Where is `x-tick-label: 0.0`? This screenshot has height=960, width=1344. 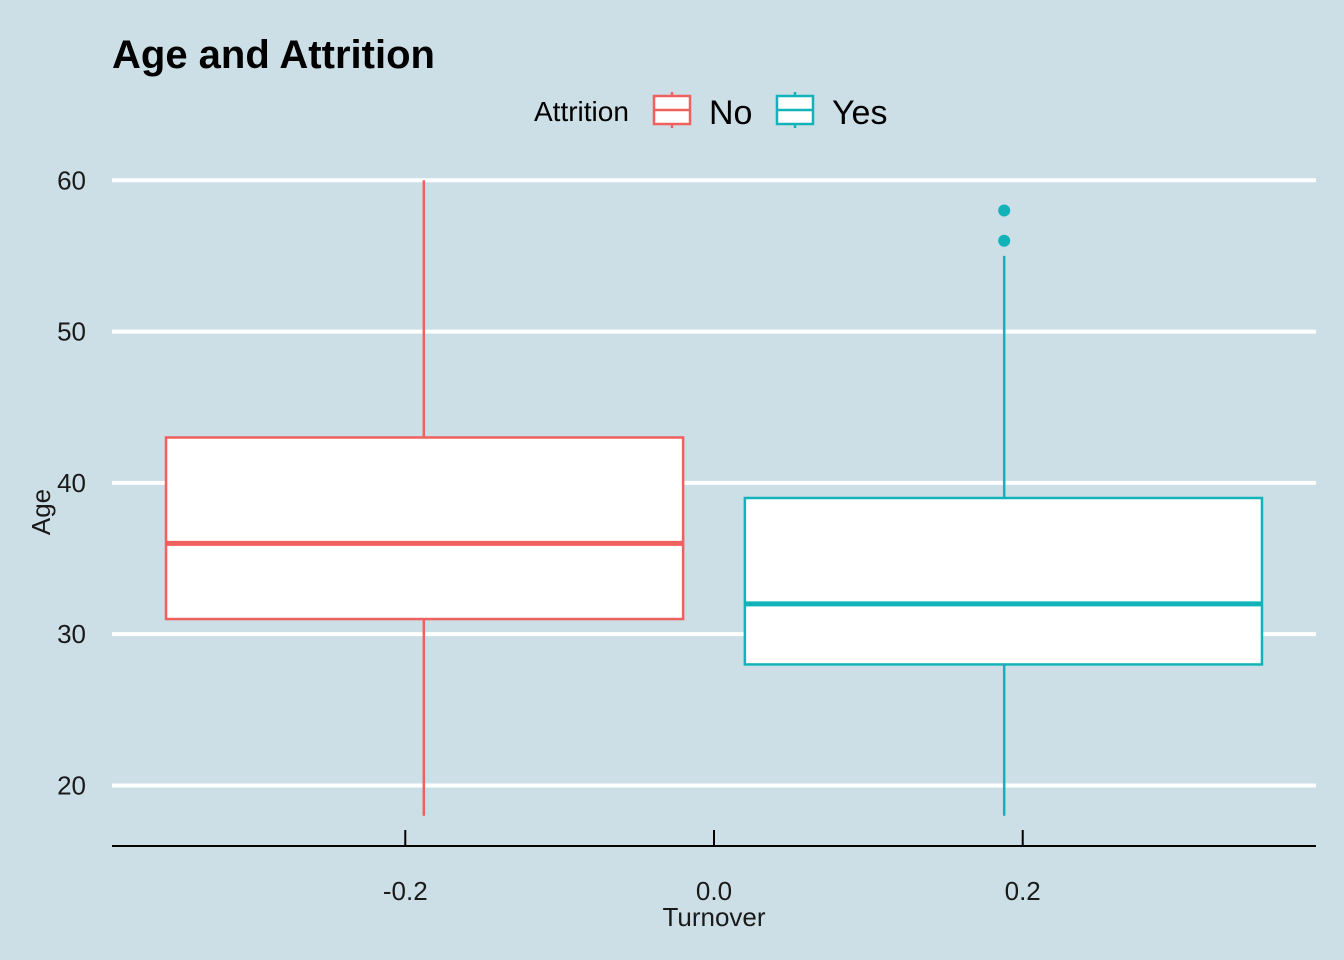
x-tick-label: 0.0 is located at coordinates (714, 891).